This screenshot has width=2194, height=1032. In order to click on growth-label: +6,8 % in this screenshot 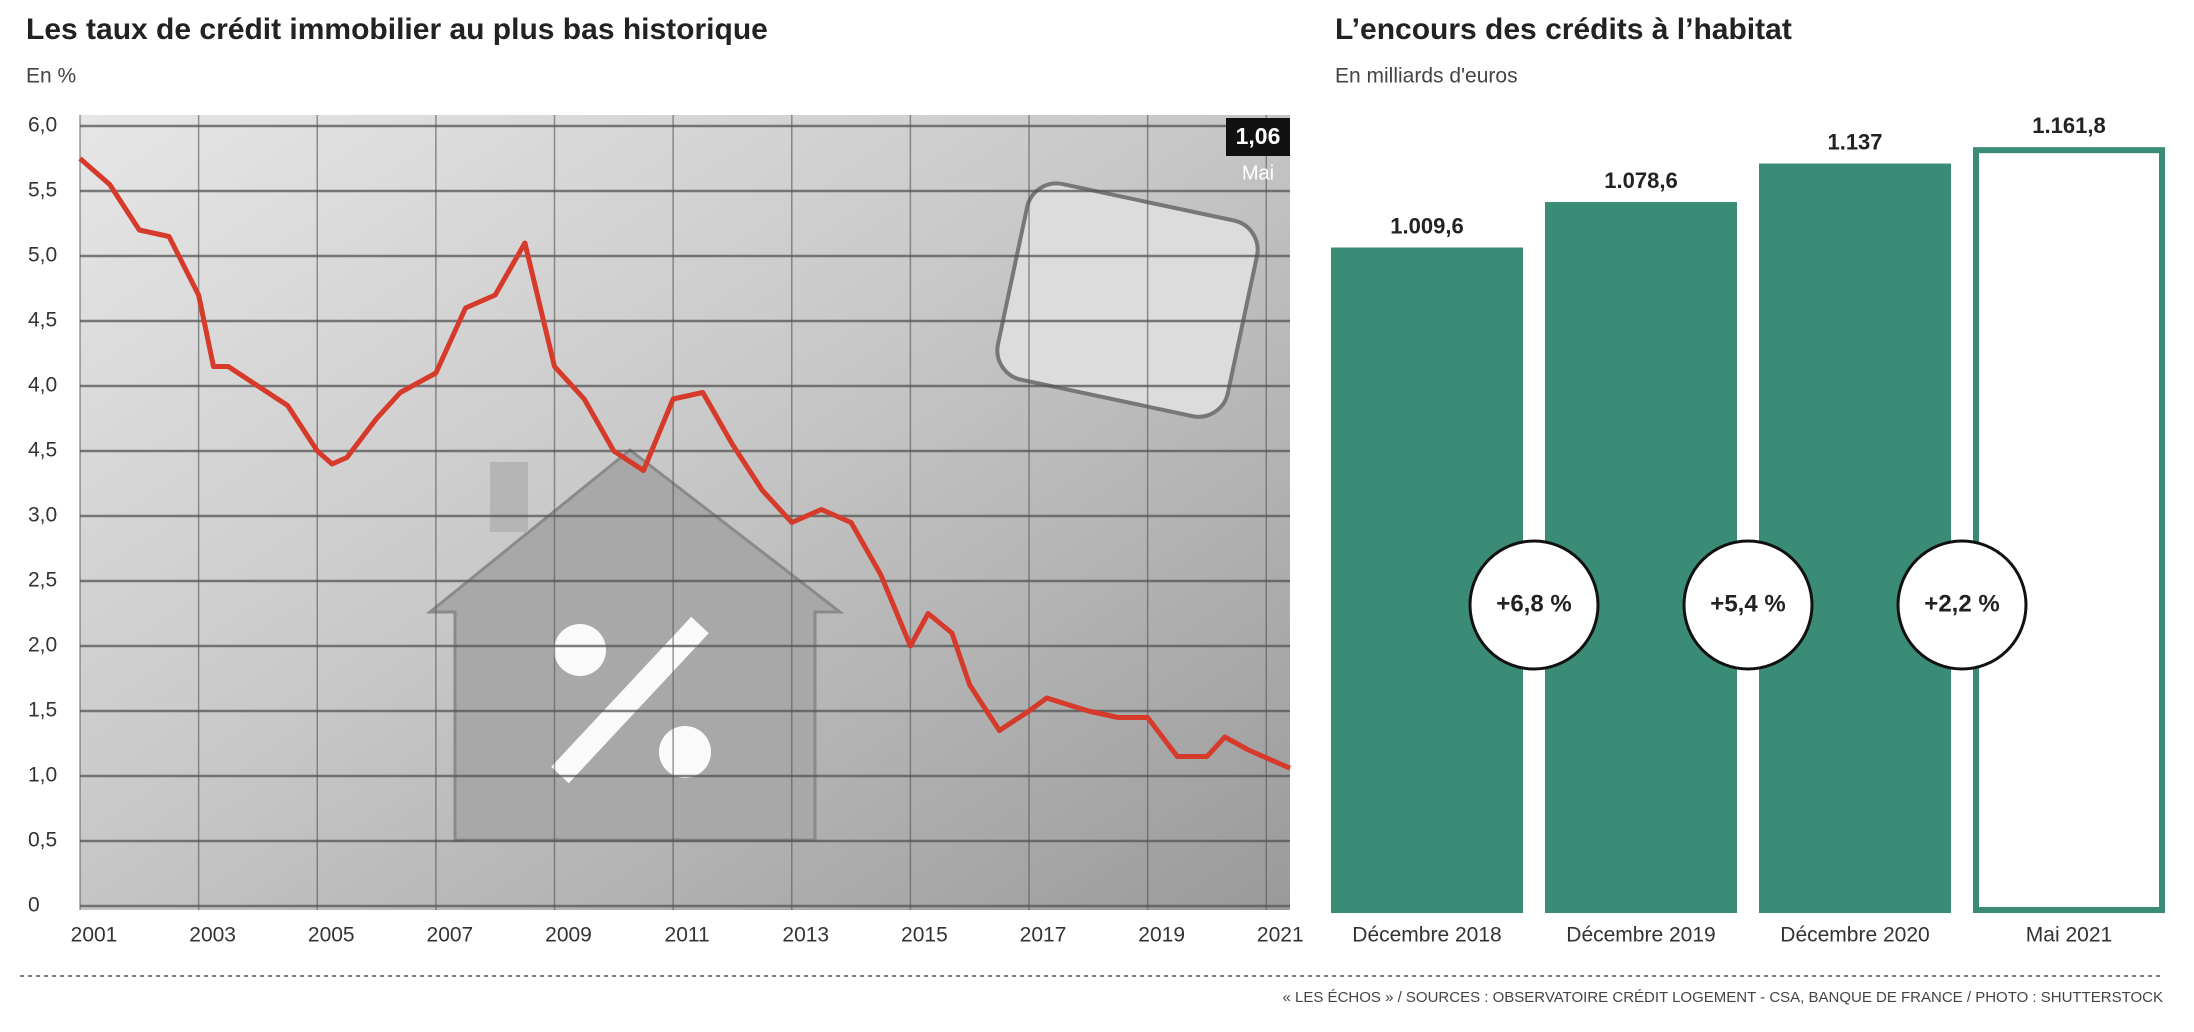, I will do `click(1533, 603)`.